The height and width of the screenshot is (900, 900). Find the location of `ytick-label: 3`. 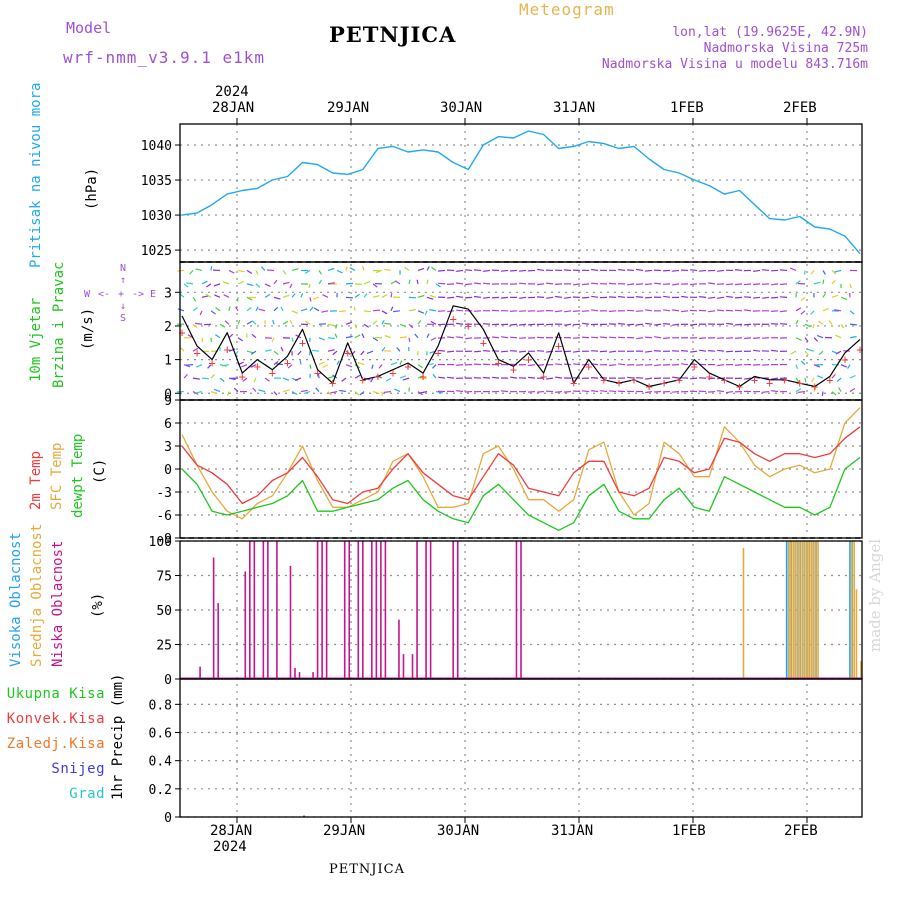

ytick-label: 3 is located at coordinates (168, 447).